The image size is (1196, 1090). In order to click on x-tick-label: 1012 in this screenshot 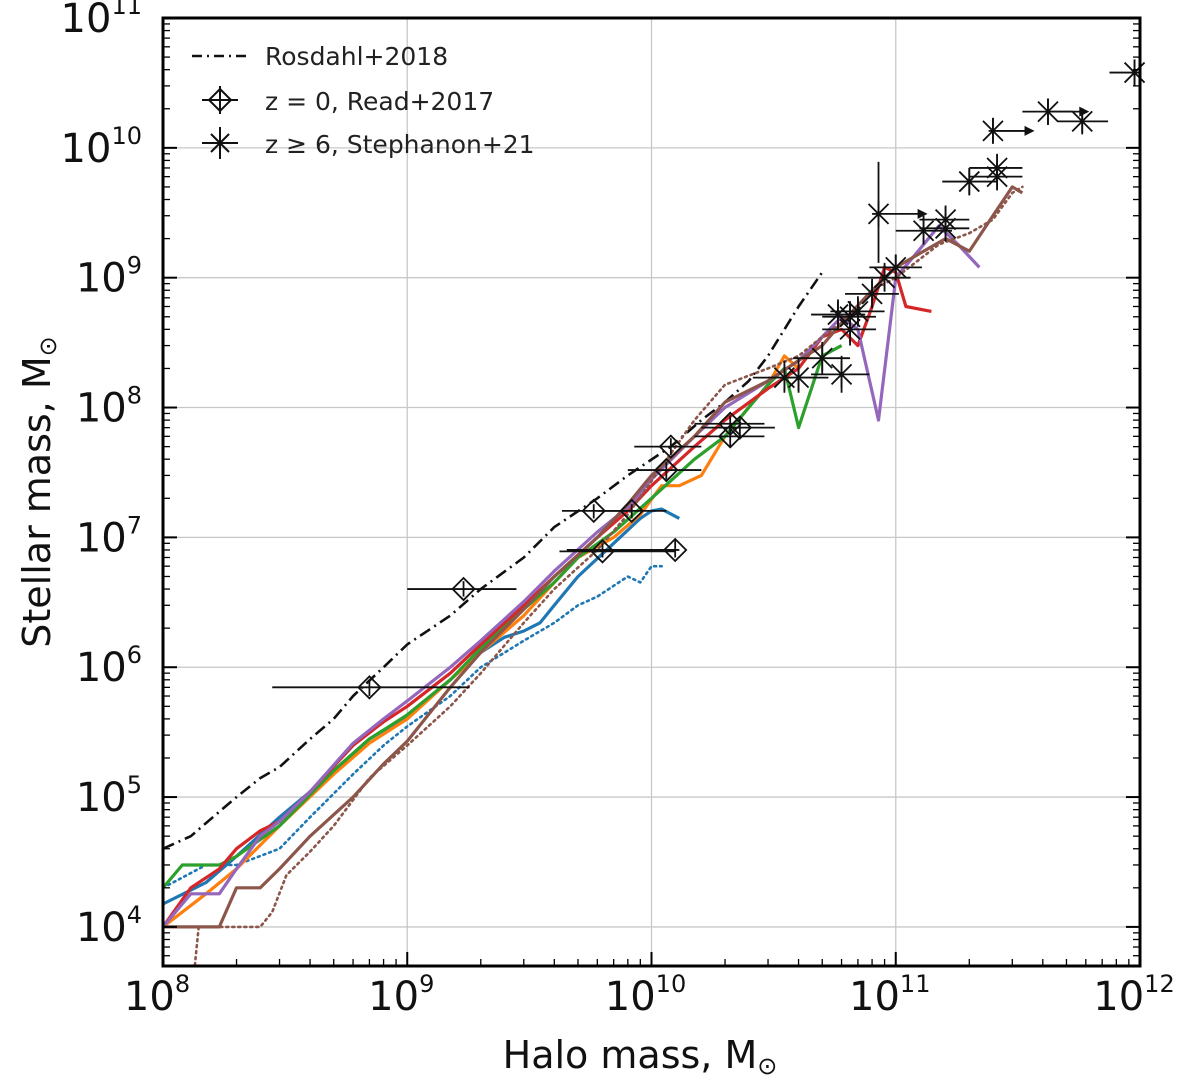, I will do `click(1133, 995)`.